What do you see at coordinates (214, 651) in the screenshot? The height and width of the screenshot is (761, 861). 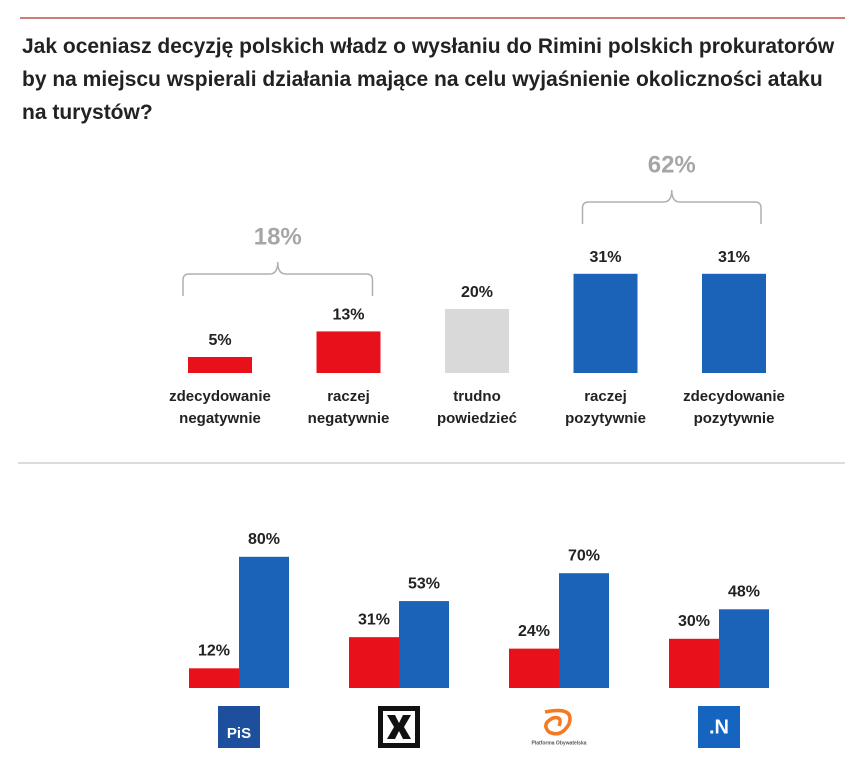 I see `value-label: 12%` at bounding box center [214, 651].